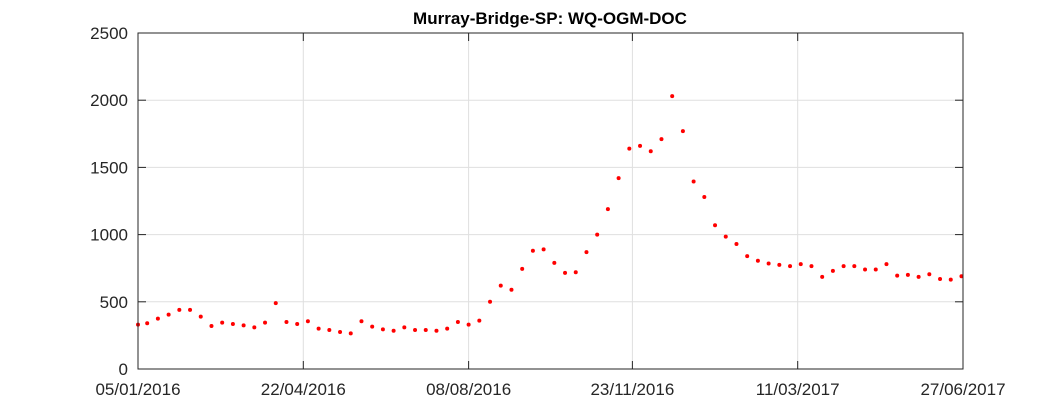  I want to click on x-tick-label: 22/04/2016, so click(303, 389).